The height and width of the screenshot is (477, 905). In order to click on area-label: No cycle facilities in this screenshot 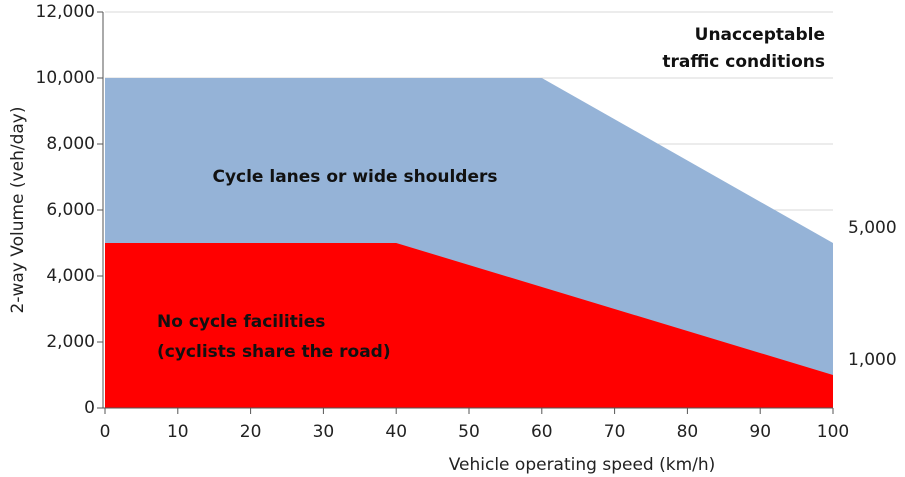, I will do `click(241, 322)`.